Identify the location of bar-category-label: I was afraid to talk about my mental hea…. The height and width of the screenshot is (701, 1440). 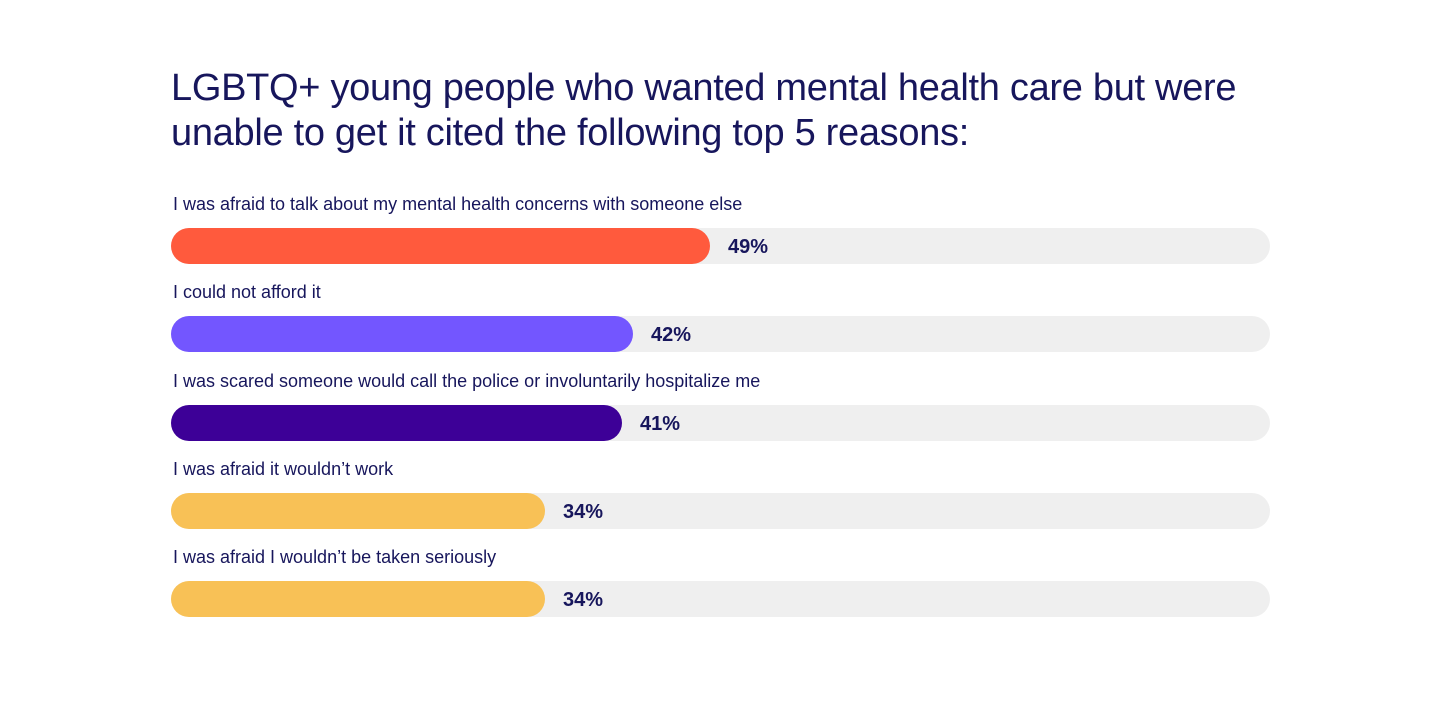
(458, 204).